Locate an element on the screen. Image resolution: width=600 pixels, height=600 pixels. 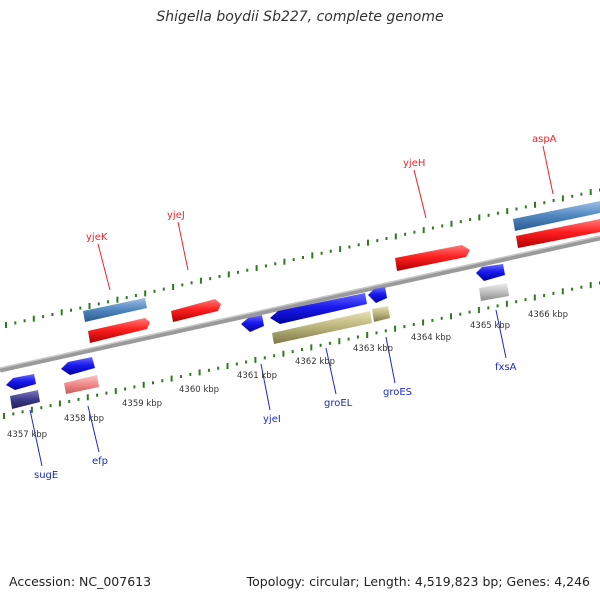
map-title: Shigella boydii Sb227, complete genome is located at coordinates (300, 17).